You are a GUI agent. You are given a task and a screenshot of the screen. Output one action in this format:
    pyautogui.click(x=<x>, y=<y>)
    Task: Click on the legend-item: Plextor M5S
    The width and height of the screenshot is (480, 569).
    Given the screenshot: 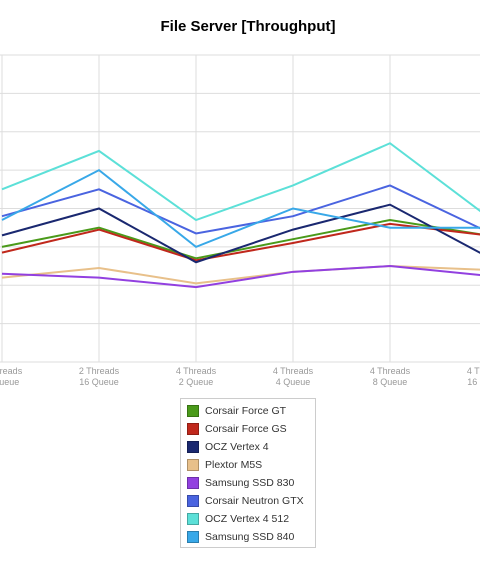 What is the action you would take?
    pyautogui.click(x=248, y=465)
    